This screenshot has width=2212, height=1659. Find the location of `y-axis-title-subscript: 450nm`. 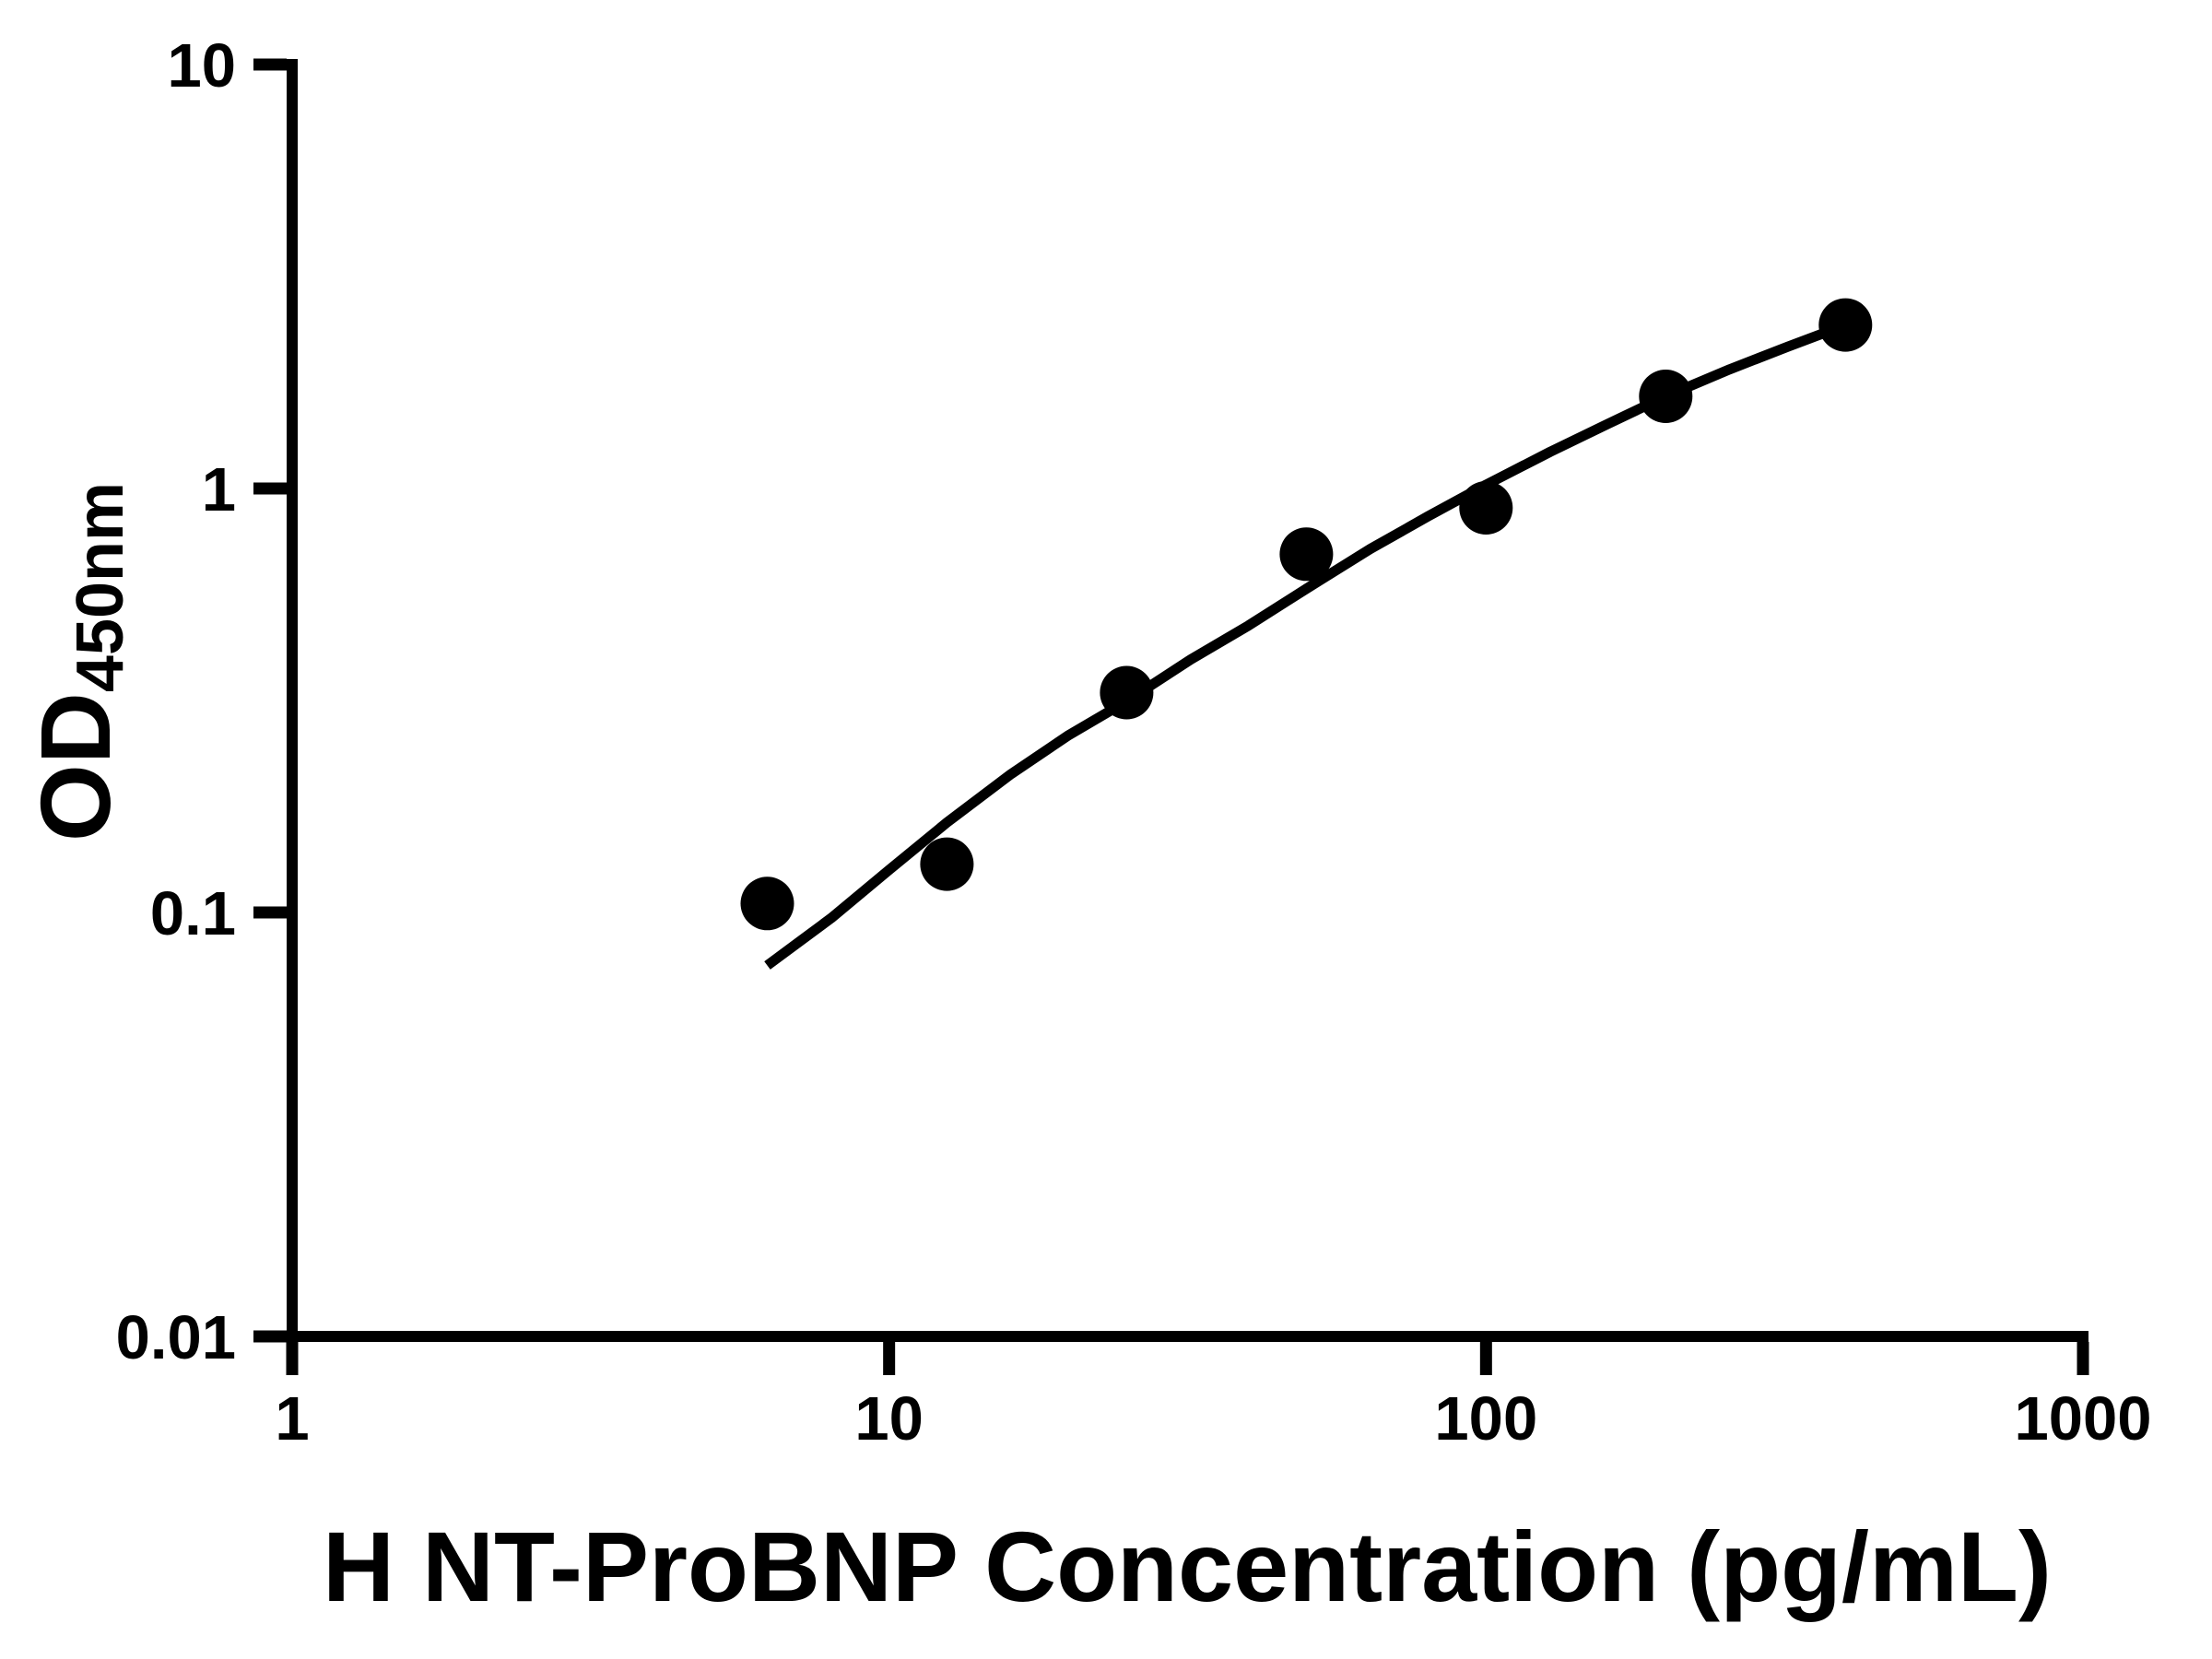

y-axis-title-subscript: 450nm is located at coordinates (100, 587).